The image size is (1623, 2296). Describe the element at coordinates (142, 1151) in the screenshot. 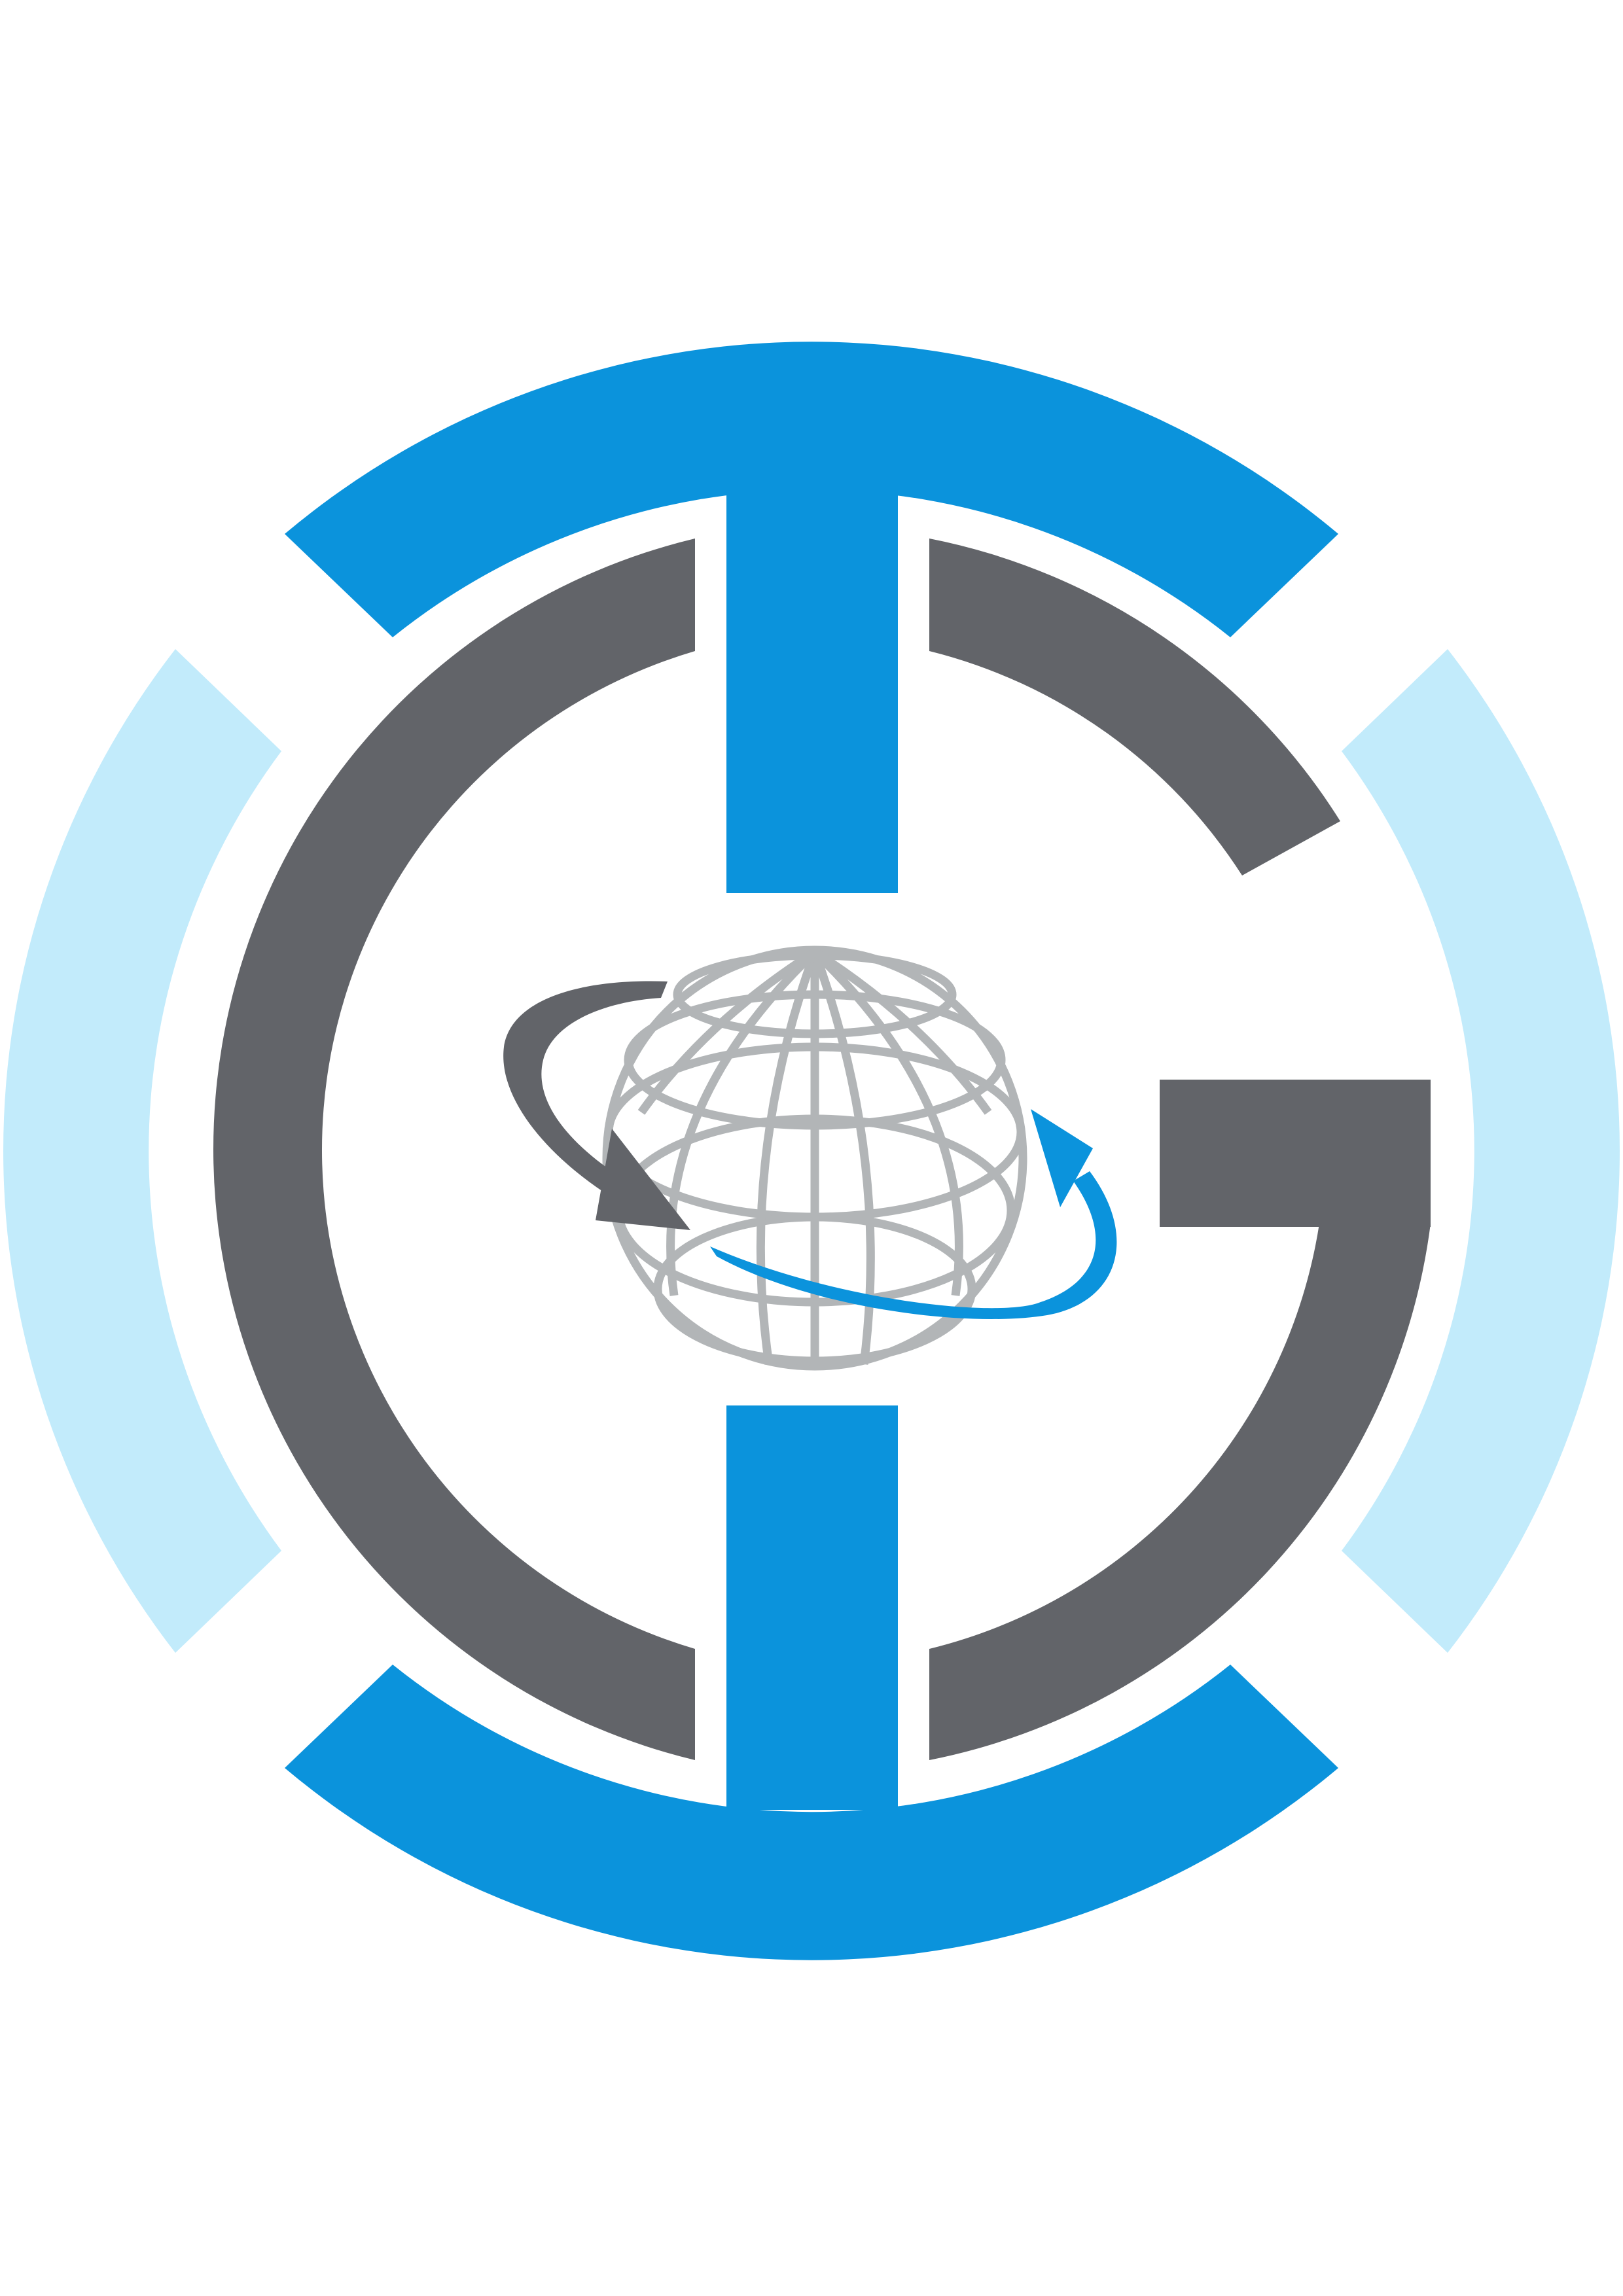

I see `outer-ring-left-segment` at that location.